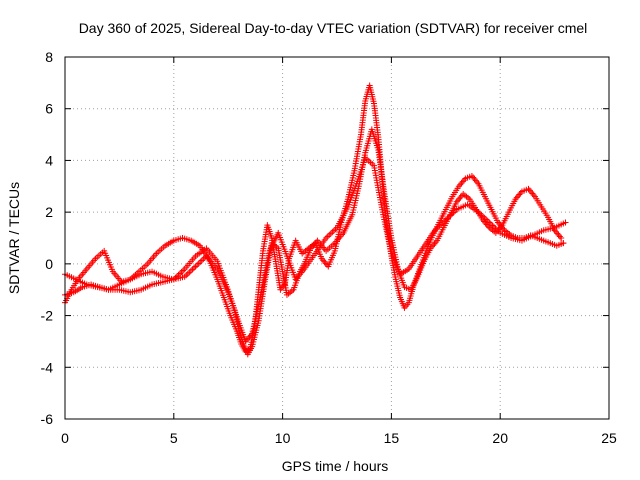  I want to click on y-tick-label: 4, so click(49, 160).